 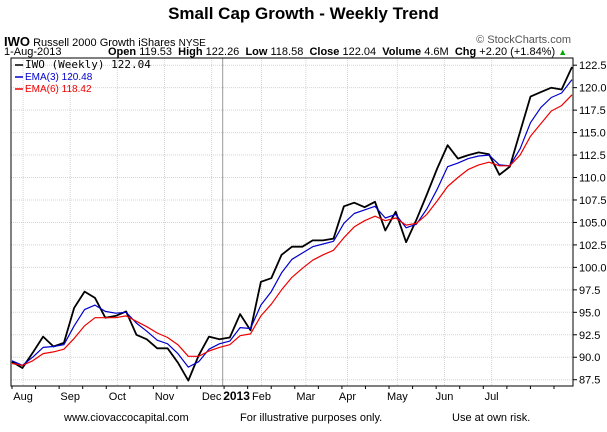 What do you see at coordinates (156, 52) in the screenshot?
I see `open-value: 119.53` at bounding box center [156, 52].